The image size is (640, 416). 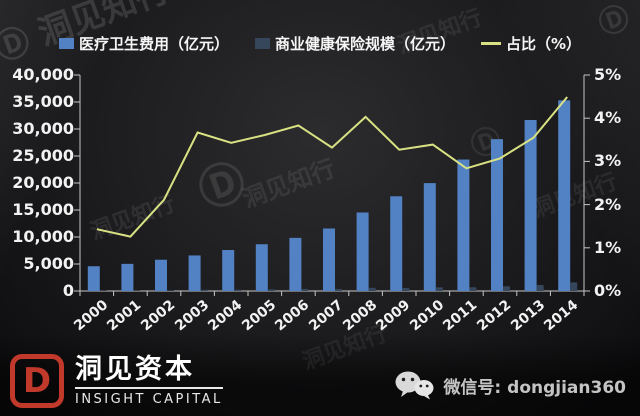 I want to click on bar-medical-expense-2013, so click(x=530, y=205).